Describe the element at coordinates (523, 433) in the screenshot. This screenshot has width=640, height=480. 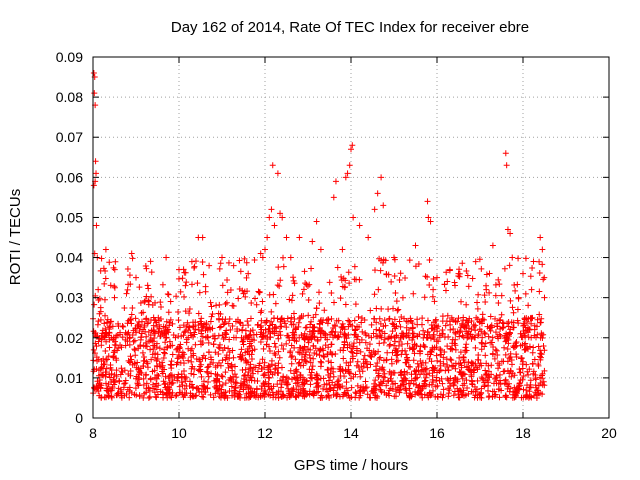
I see `x-tick-label: 18` at that location.